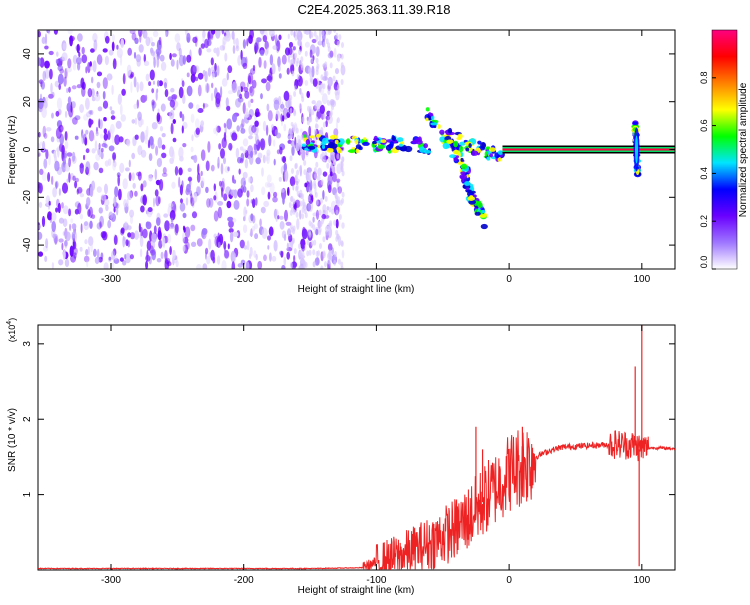  Describe the element at coordinates (9, 323) in the screenshot. I see `snr-scale-exponent: 4` at that location.